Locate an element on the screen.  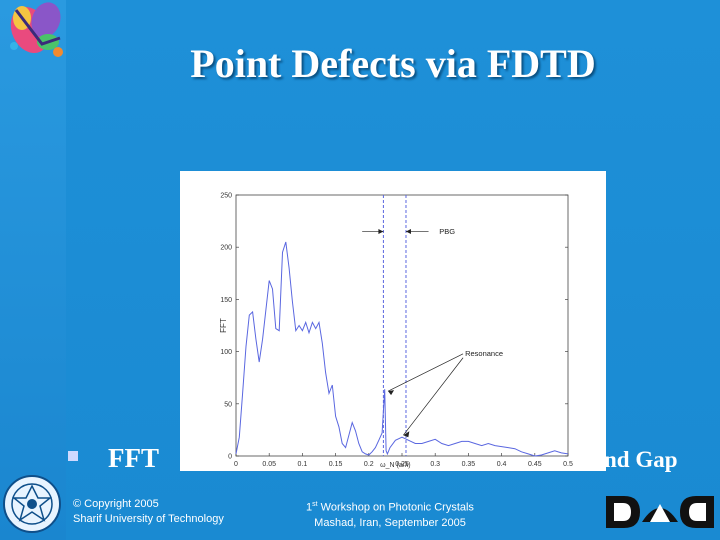
pbg-arrowhead-left is located at coordinates (381, 232).